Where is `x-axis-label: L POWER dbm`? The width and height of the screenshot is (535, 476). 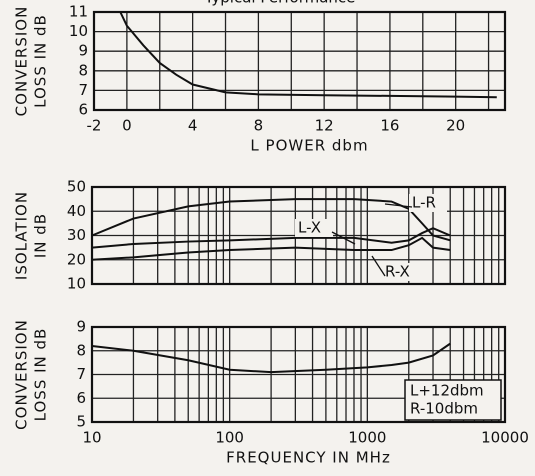
x-axis-label: L POWER dbm is located at coordinates (309, 146).